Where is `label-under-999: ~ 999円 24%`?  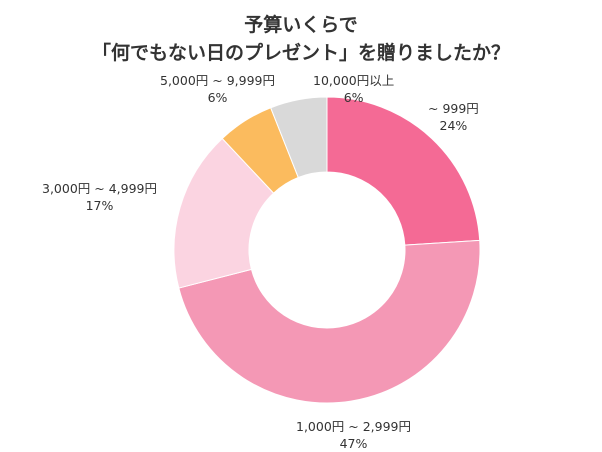
label-under-999: ~ 999円 24% is located at coordinates (453, 117).